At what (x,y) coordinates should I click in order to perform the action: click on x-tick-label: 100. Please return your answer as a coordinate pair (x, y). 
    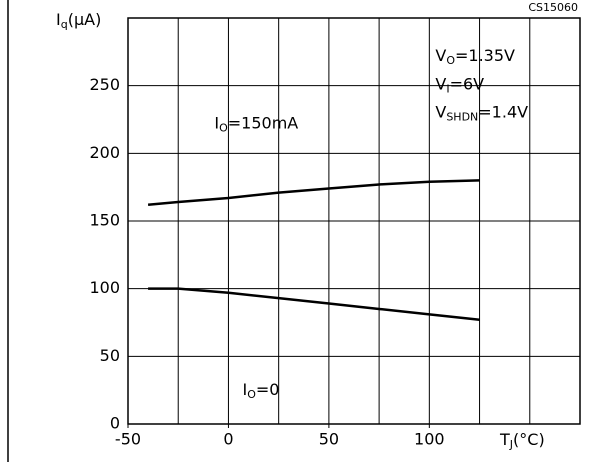
    Looking at the image, I should click on (429, 439).